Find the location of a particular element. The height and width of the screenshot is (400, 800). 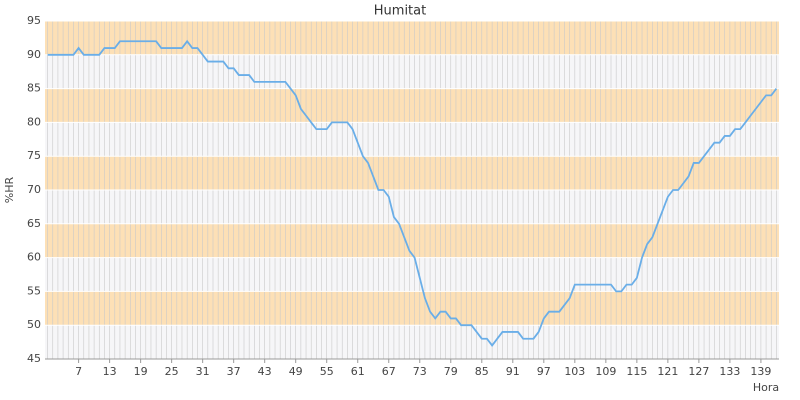

x-tick-label: 67 is located at coordinates (389, 371).